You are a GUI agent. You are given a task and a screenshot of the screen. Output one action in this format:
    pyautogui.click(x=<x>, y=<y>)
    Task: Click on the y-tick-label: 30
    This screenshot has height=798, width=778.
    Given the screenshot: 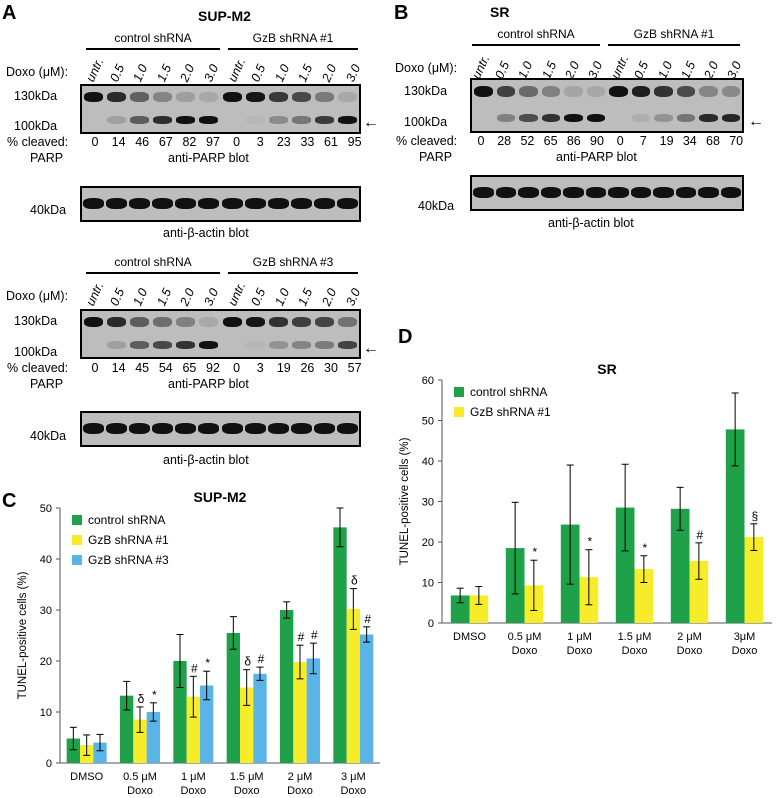 What is the action you would take?
    pyautogui.click(x=428, y=503)
    